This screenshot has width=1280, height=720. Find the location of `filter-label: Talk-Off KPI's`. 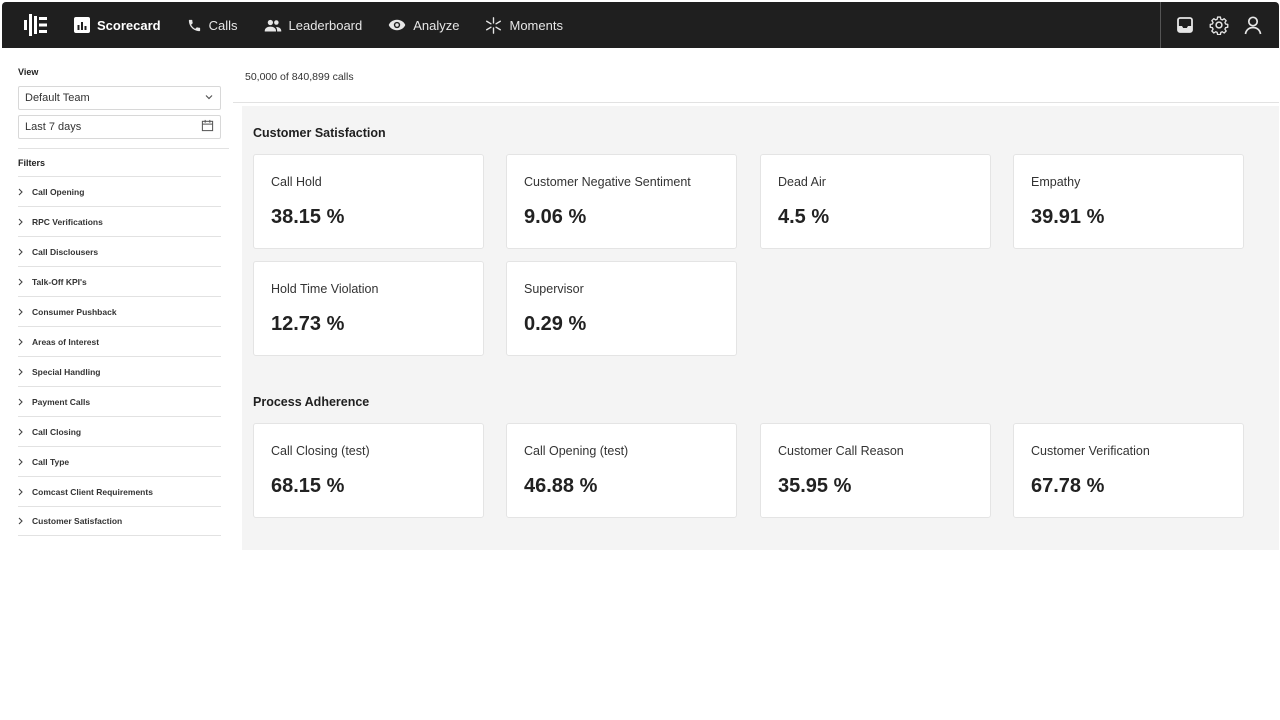

filter-label: Talk-Off KPI's is located at coordinates (59, 281).